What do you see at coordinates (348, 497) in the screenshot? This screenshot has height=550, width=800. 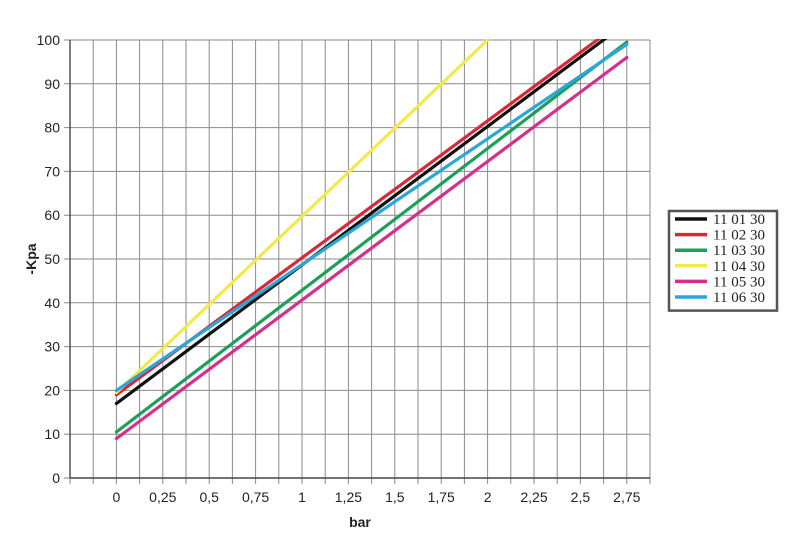 I see `x-tick-label: 1,25` at bounding box center [348, 497].